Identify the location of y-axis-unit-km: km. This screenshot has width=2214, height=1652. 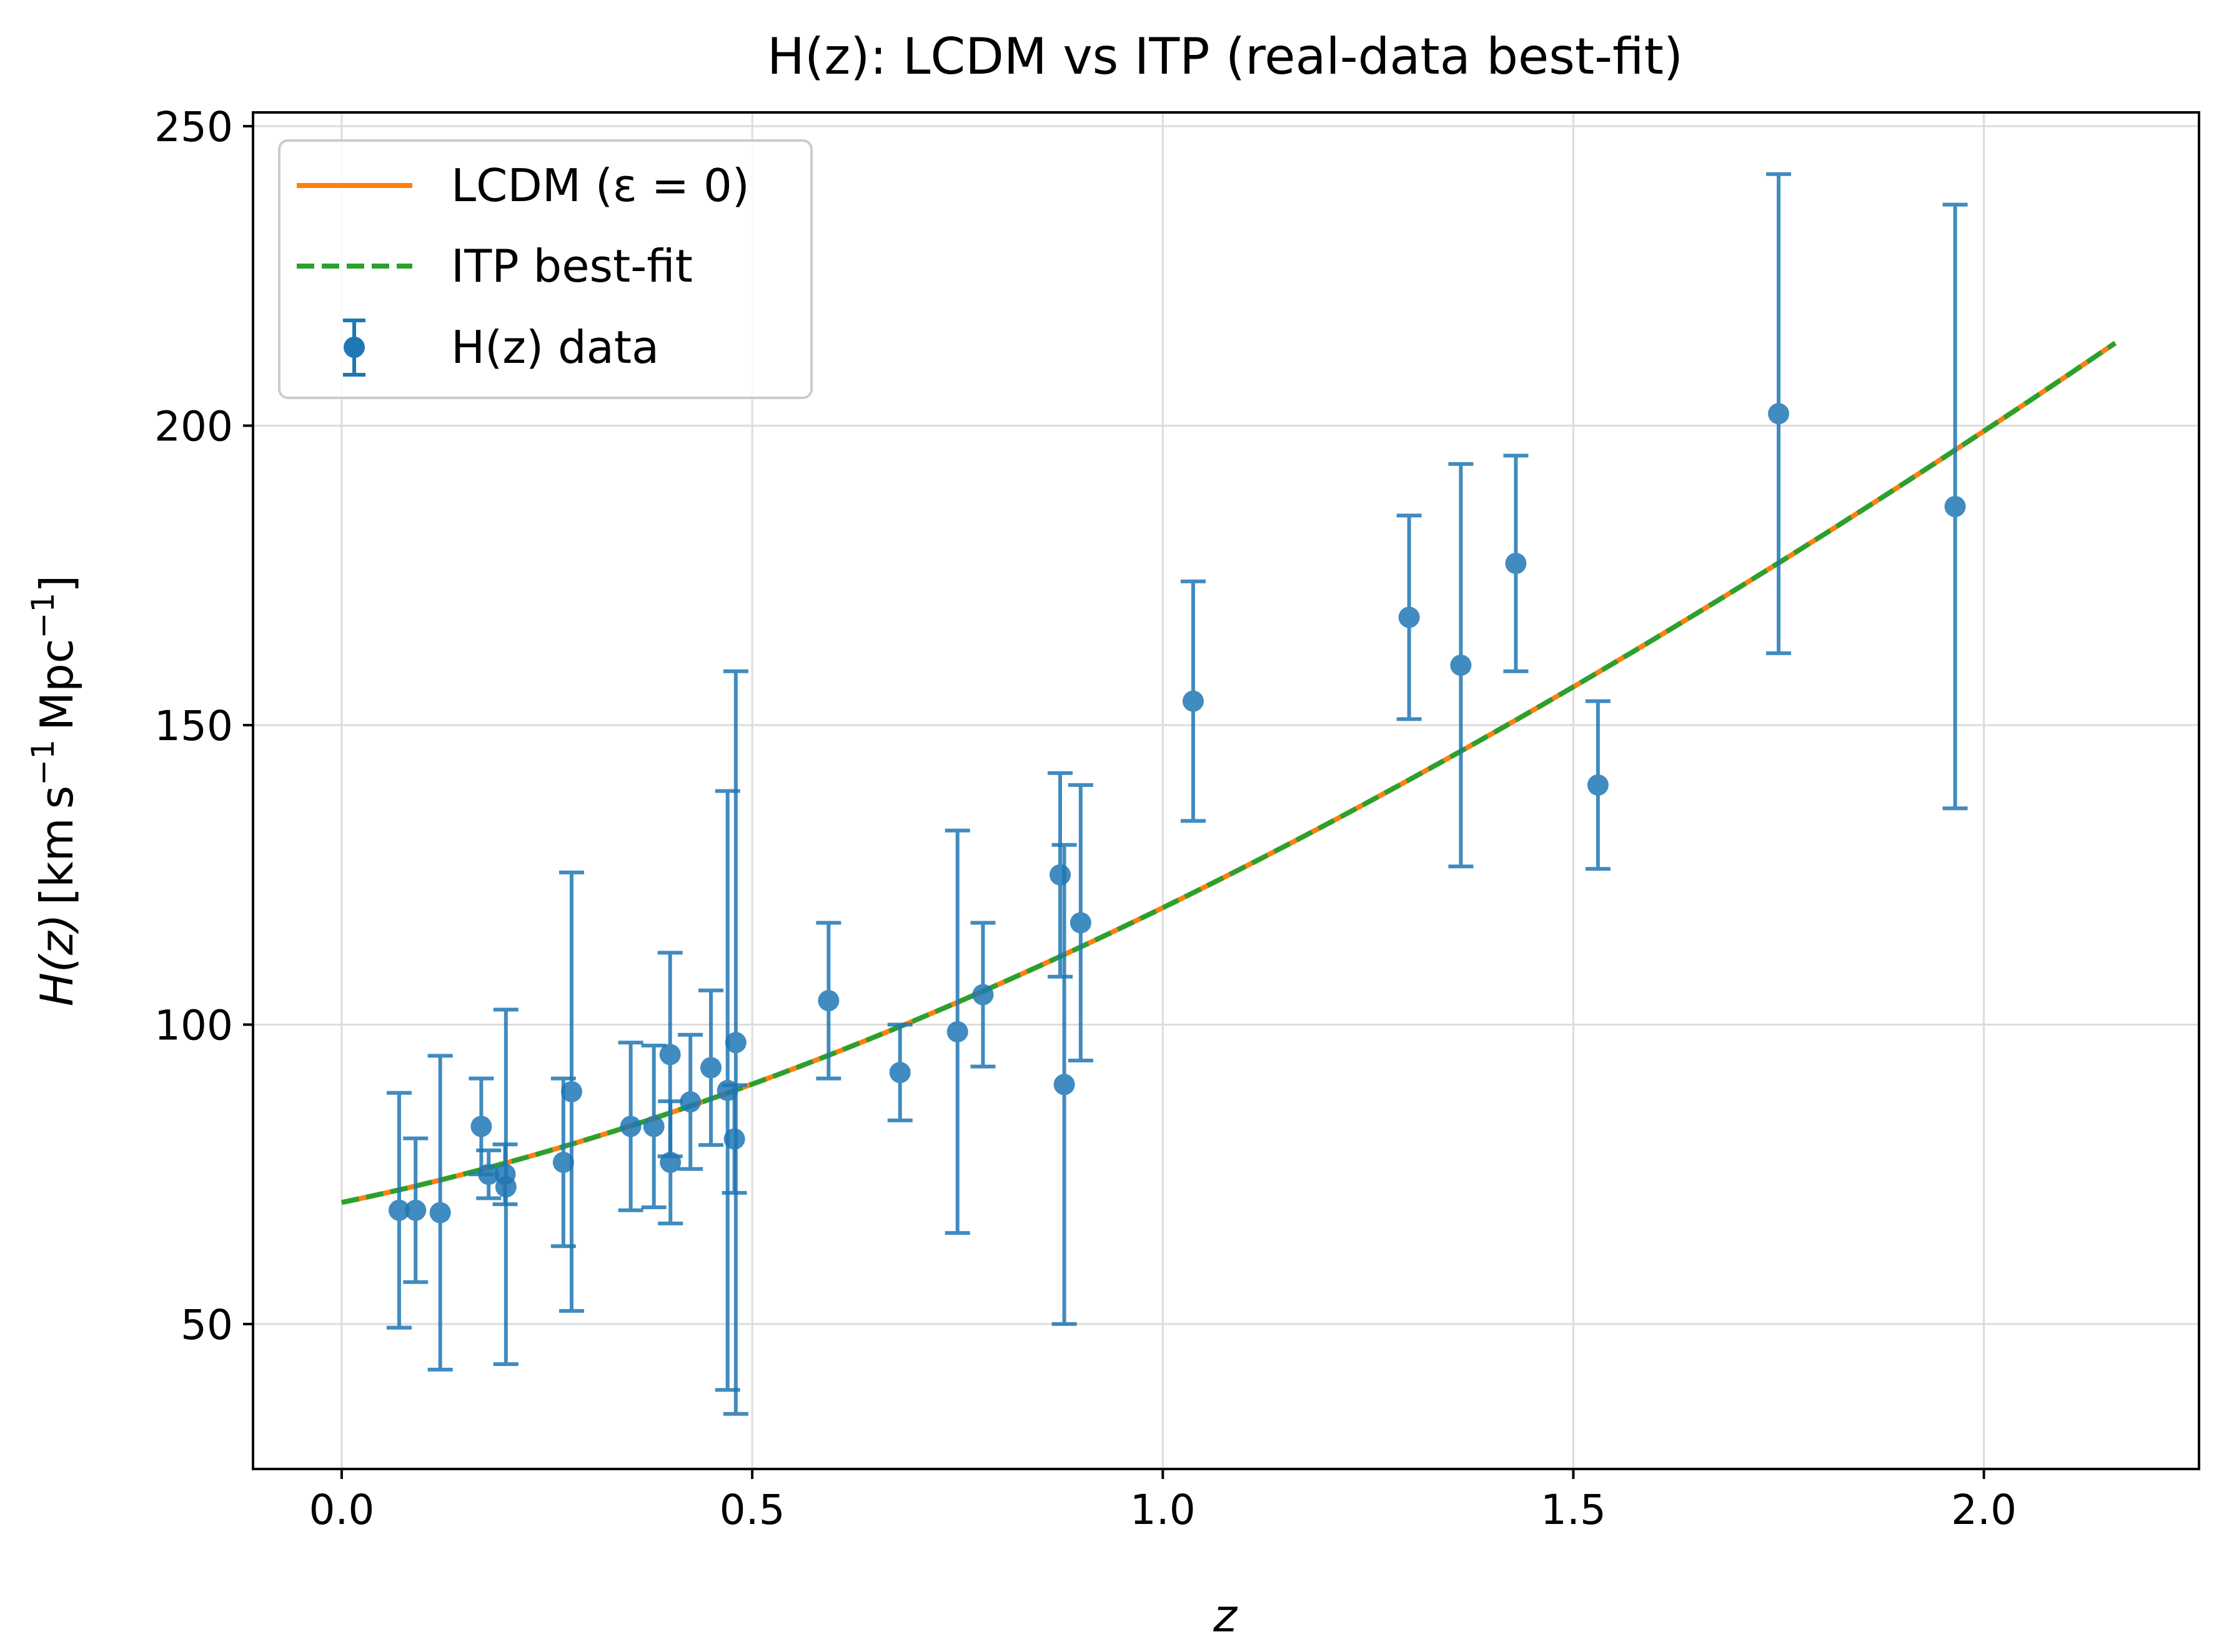
(57, 853).